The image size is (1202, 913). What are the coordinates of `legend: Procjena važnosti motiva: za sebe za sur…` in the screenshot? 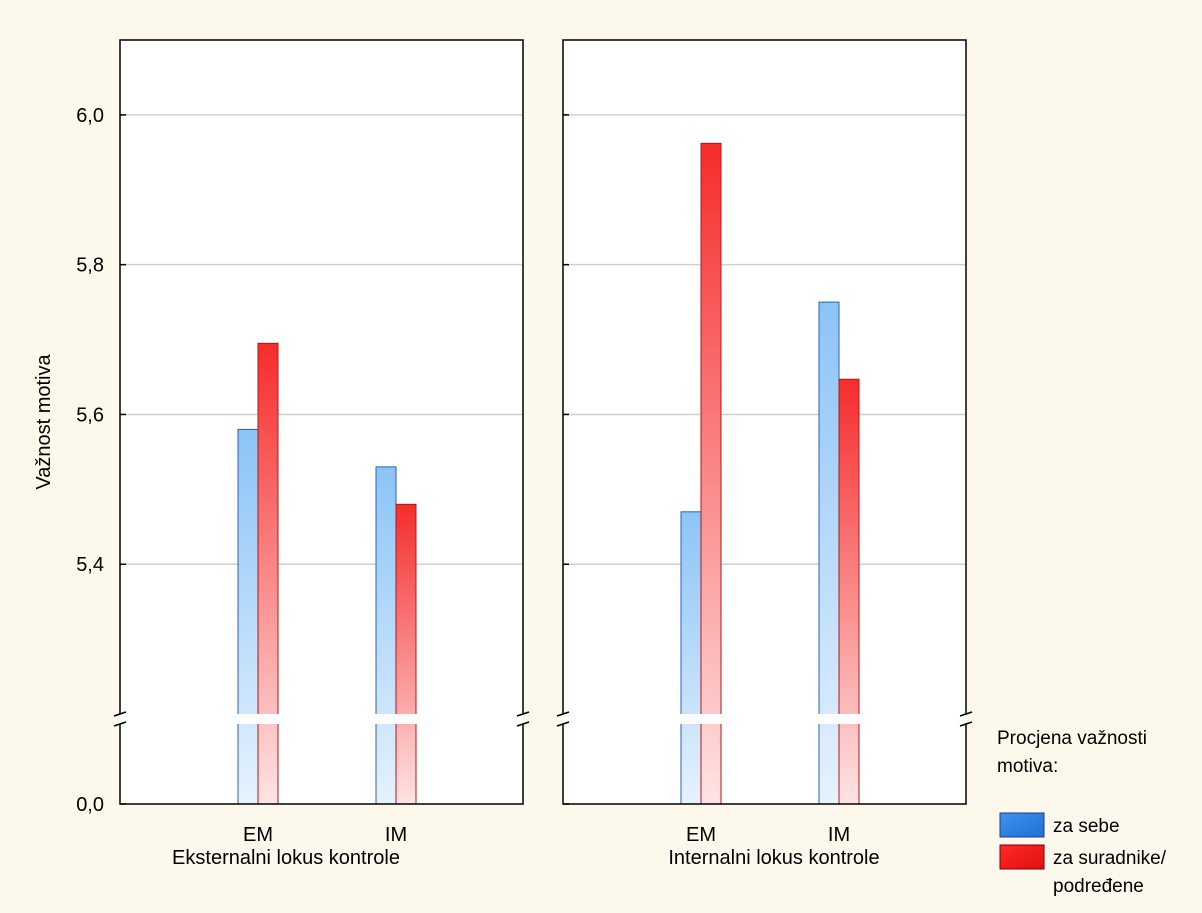 It's located at (1082, 812).